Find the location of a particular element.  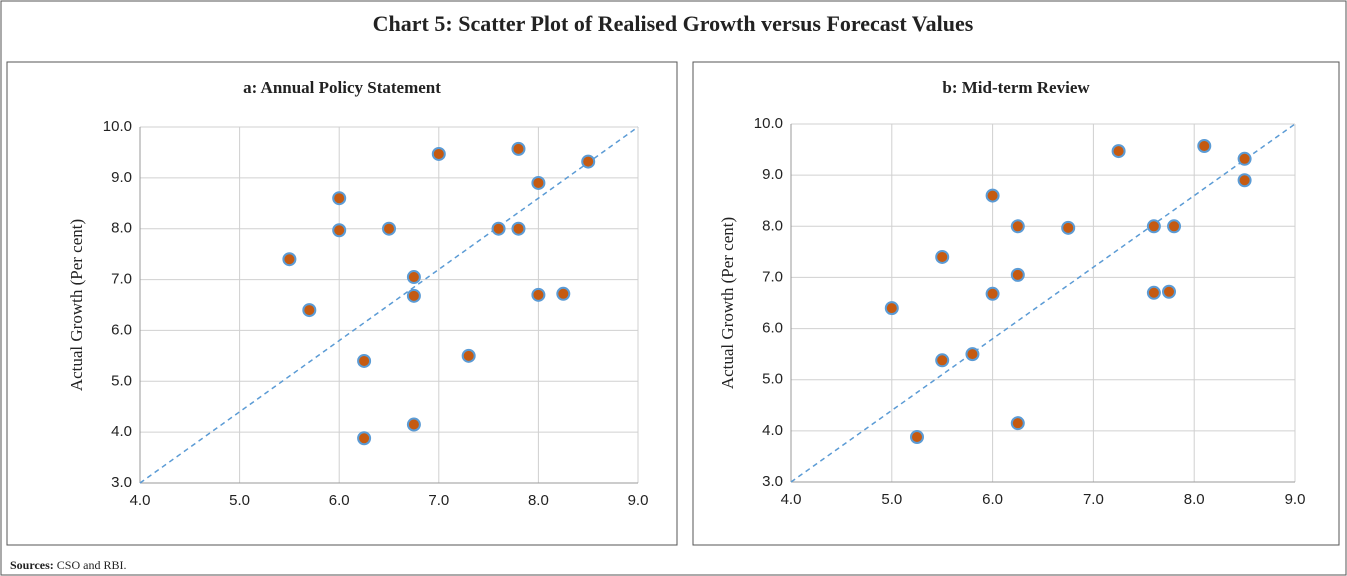

panel-title: b: Mid-term Review is located at coordinates (1016, 87).